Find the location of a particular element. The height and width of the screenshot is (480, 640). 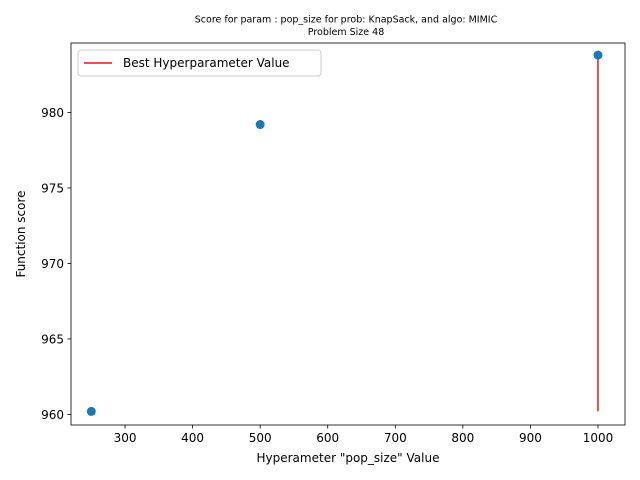

legend-box is located at coordinates (199, 63).